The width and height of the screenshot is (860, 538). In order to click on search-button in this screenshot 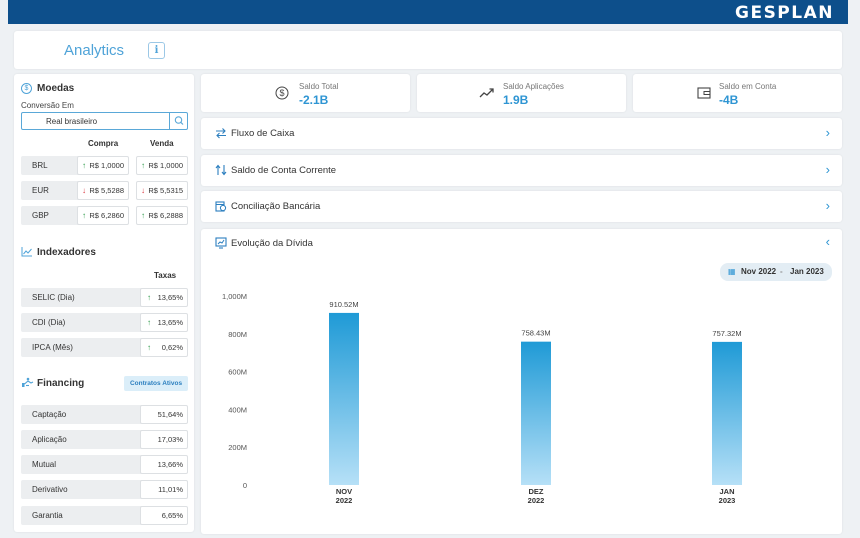, I will do `click(178, 121)`.